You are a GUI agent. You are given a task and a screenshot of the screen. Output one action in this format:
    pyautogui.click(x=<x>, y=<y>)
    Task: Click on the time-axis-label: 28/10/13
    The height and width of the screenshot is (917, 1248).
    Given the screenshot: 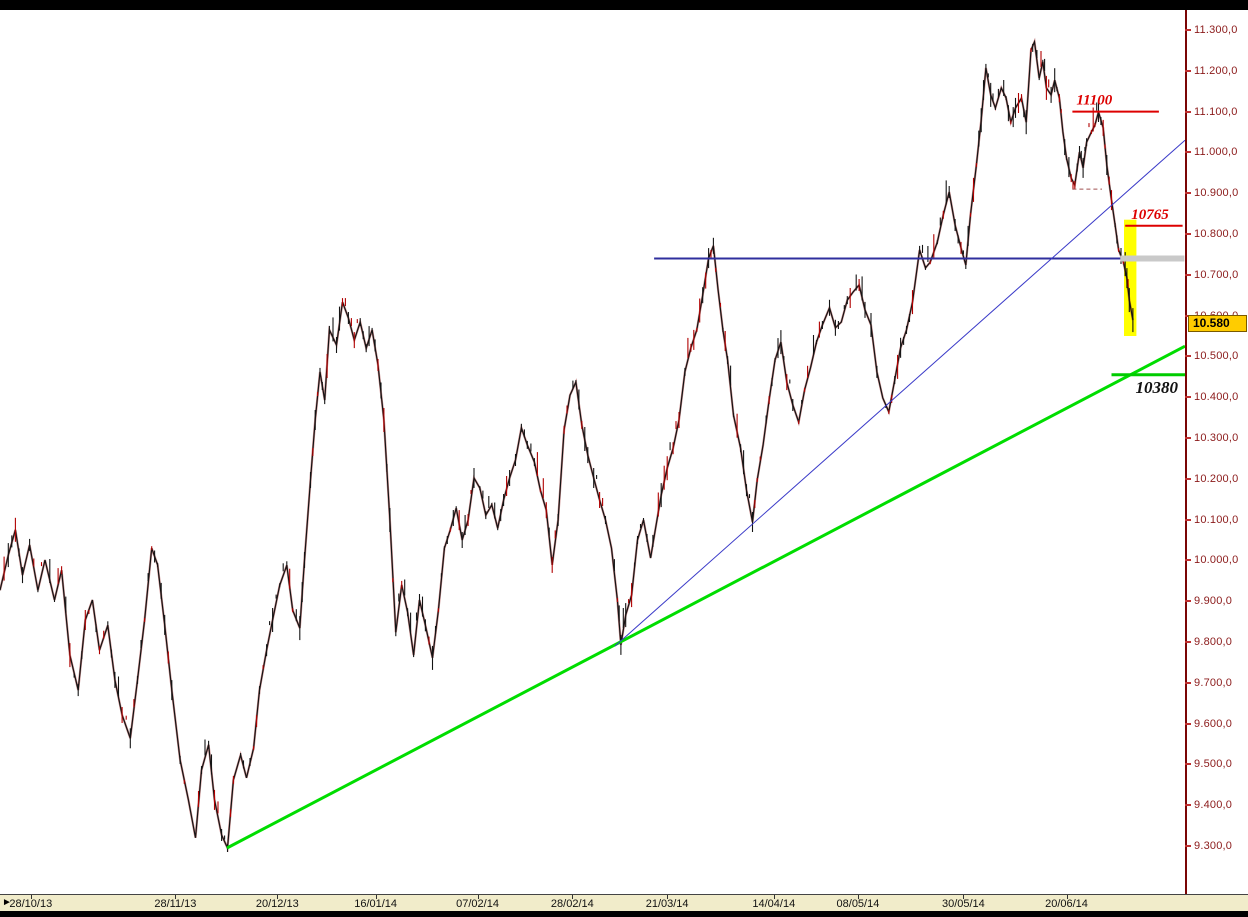 What is the action you would take?
    pyautogui.click(x=31, y=904)
    